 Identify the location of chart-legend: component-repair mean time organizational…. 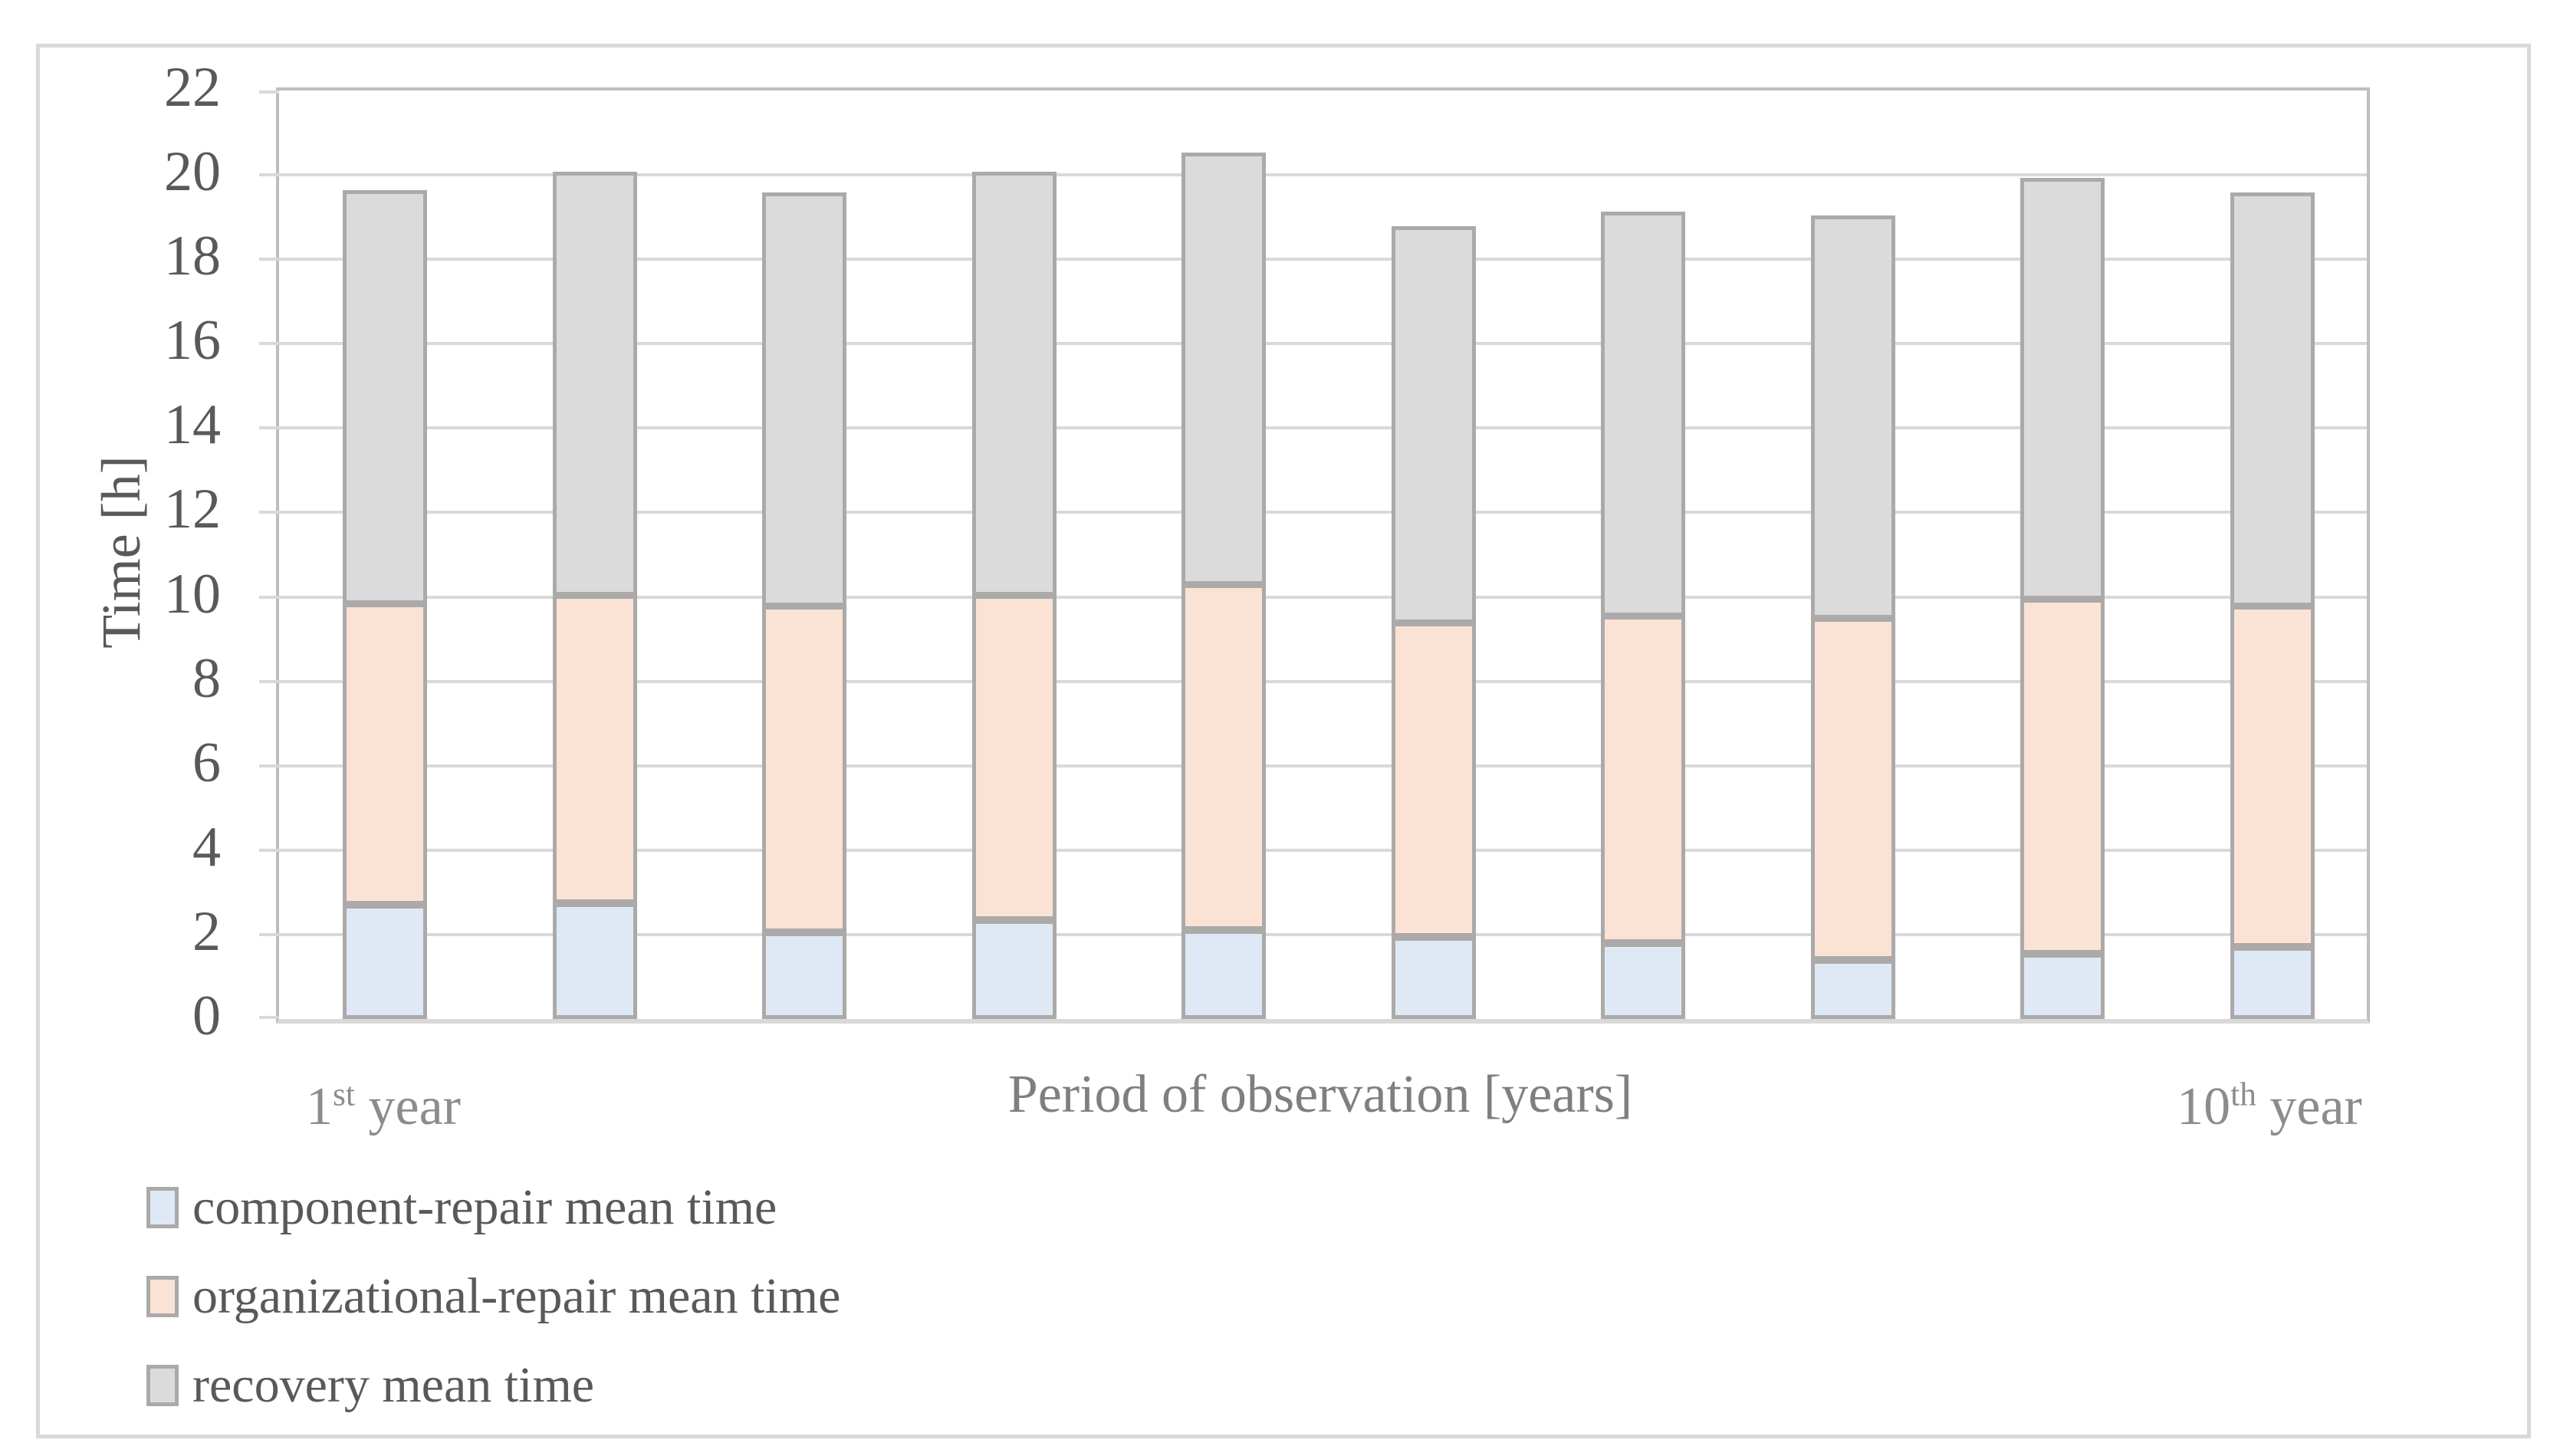
(493, 1318).